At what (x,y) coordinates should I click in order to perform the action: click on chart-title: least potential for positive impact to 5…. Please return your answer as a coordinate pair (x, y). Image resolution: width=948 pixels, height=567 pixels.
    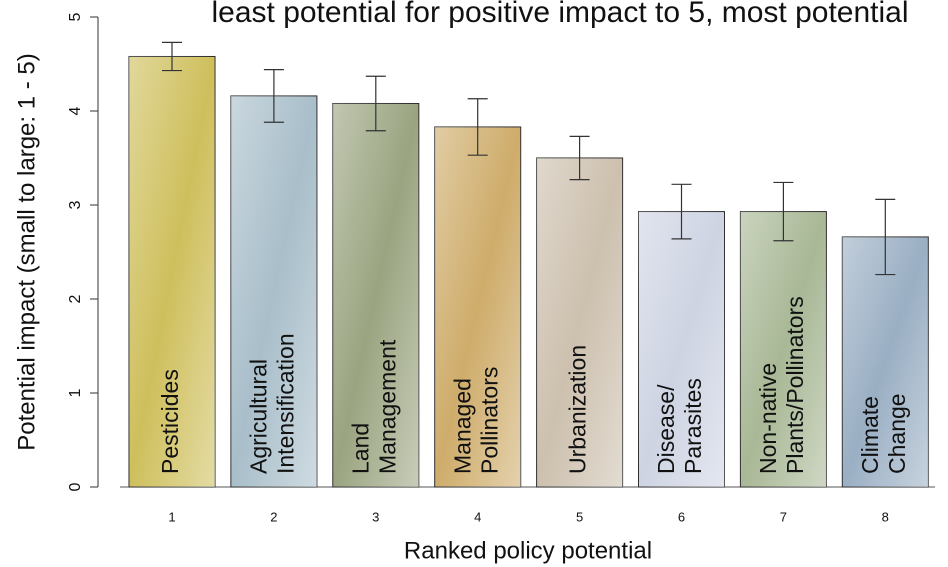
    Looking at the image, I should click on (559, 14).